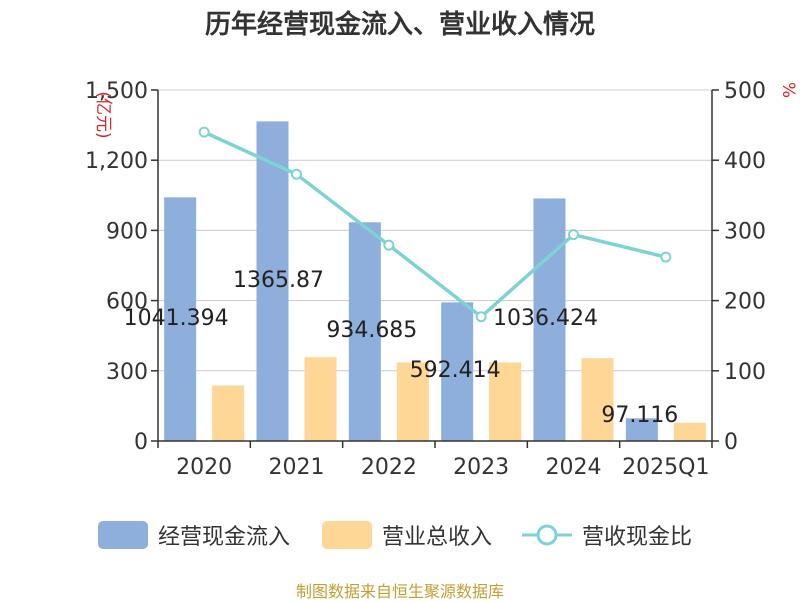  Describe the element at coordinates (665, 467) in the screenshot. I see `x-axis-tick-label: 2025Q1` at that location.